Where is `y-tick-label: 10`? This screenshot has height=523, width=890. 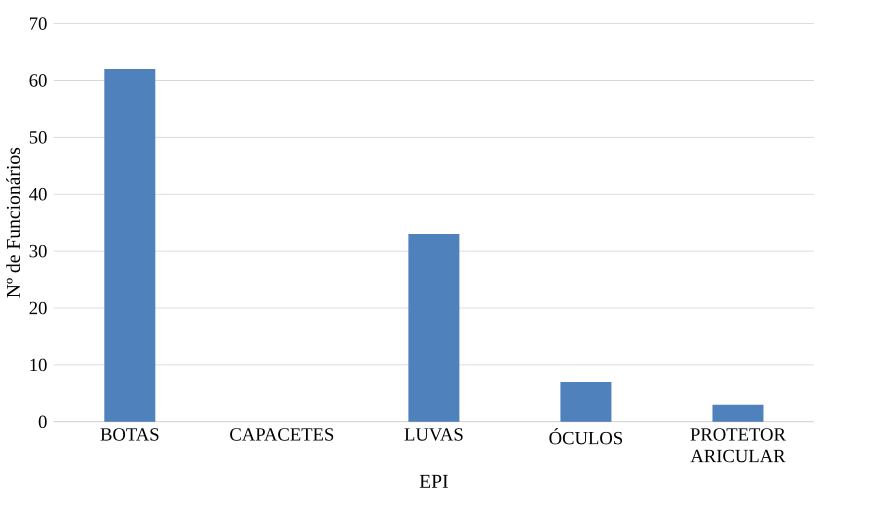 y-tick-label: 10 is located at coordinates (38, 365).